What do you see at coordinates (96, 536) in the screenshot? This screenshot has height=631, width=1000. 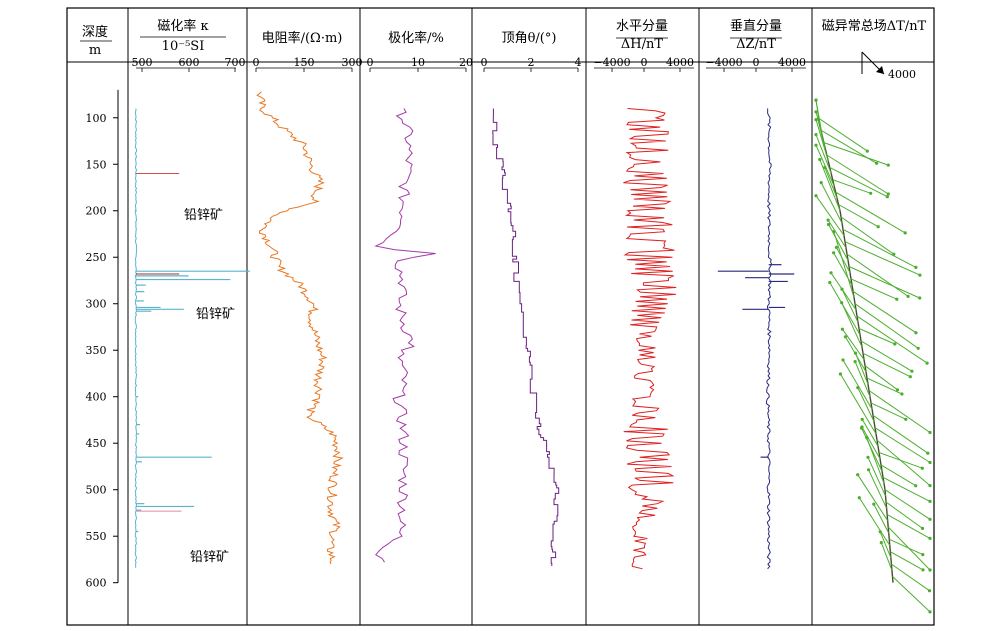 I see `depth-tick-label: 550` at bounding box center [96, 536].